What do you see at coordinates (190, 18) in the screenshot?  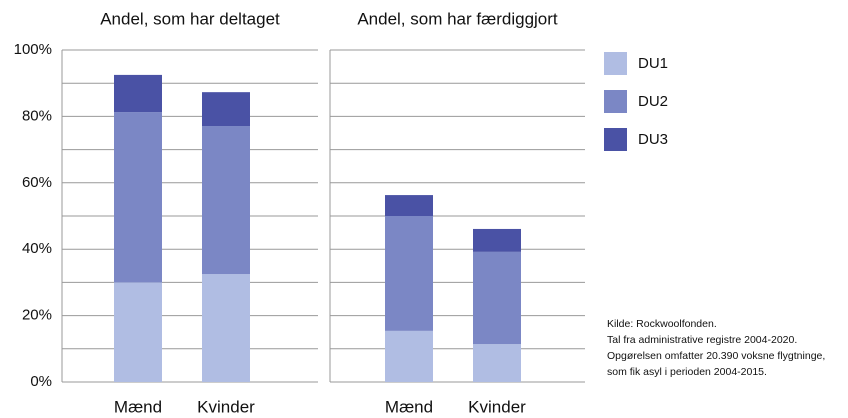 I see `panel-title: Andel, som har deltaget` at bounding box center [190, 18].